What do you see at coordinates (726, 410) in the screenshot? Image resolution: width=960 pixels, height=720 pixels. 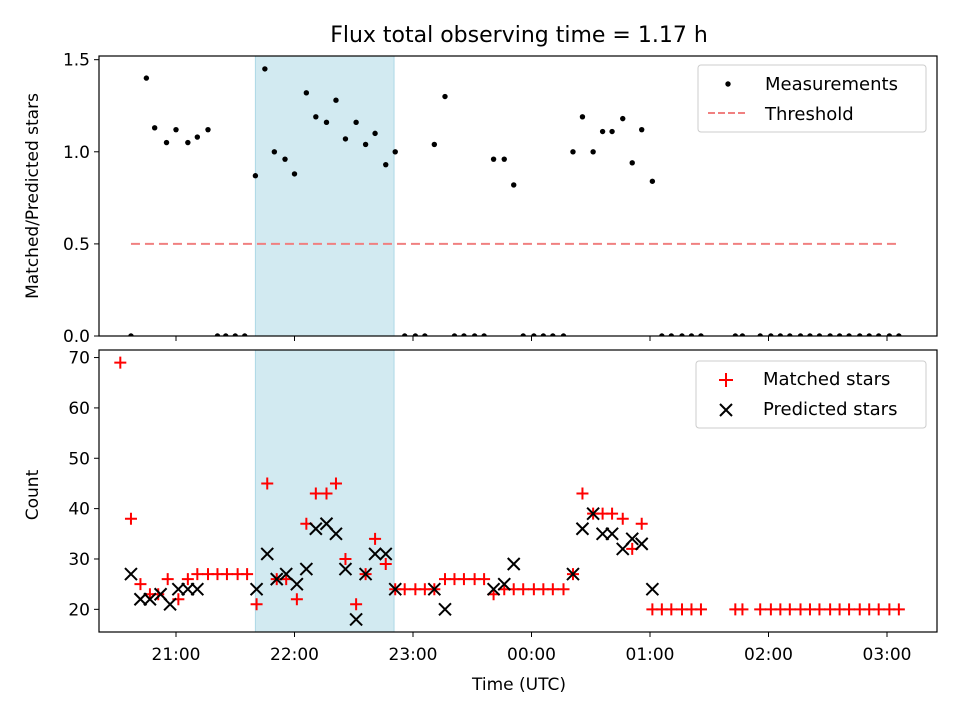 I see `legend-predicted-marker` at bounding box center [726, 410].